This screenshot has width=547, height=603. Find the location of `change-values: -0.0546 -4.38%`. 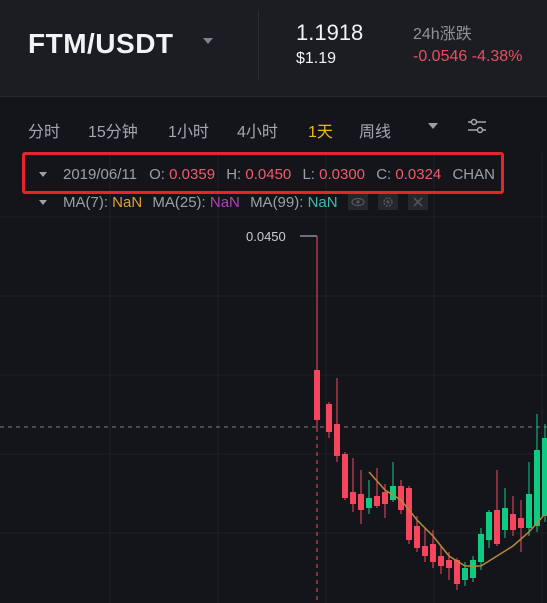

change-values: -0.0546 -4.38% is located at coordinates (468, 56).